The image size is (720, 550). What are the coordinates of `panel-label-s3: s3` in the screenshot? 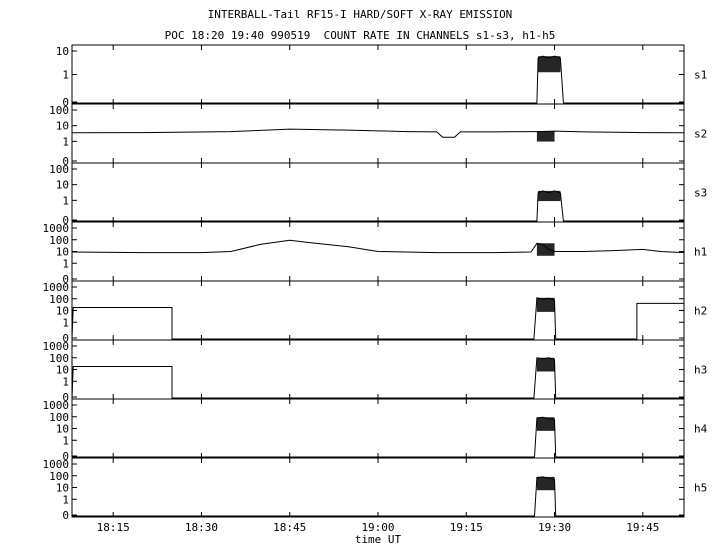 It's located at (700, 193).